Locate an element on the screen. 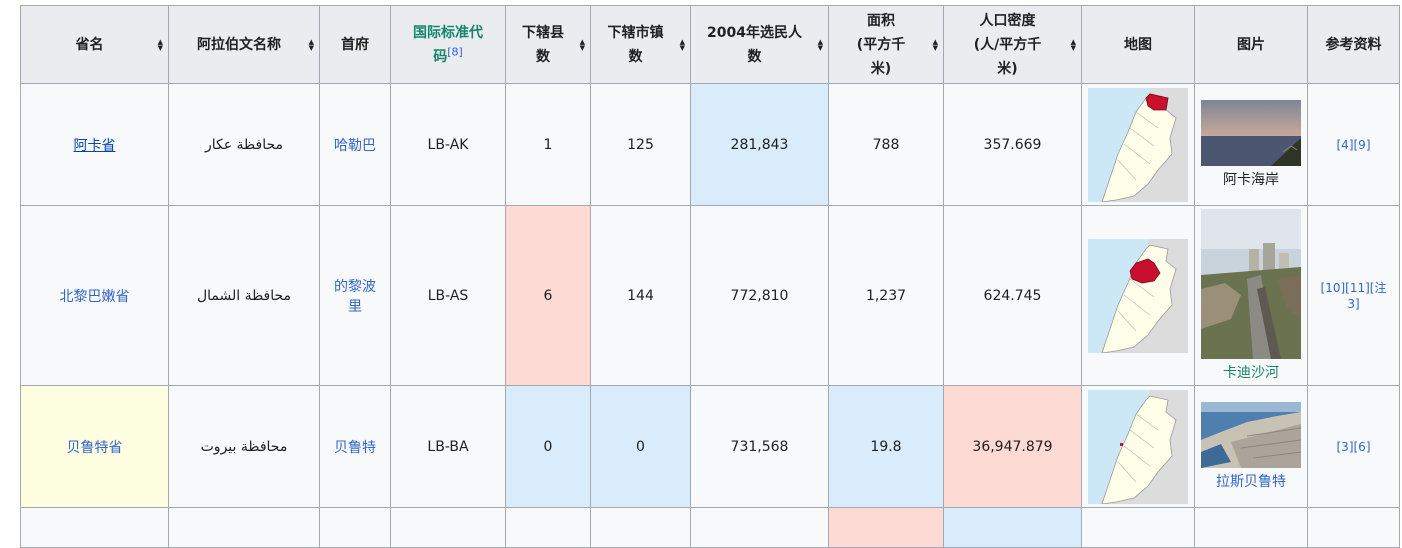  header-iso-label-2: 码 is located at coordinates (440, 56).